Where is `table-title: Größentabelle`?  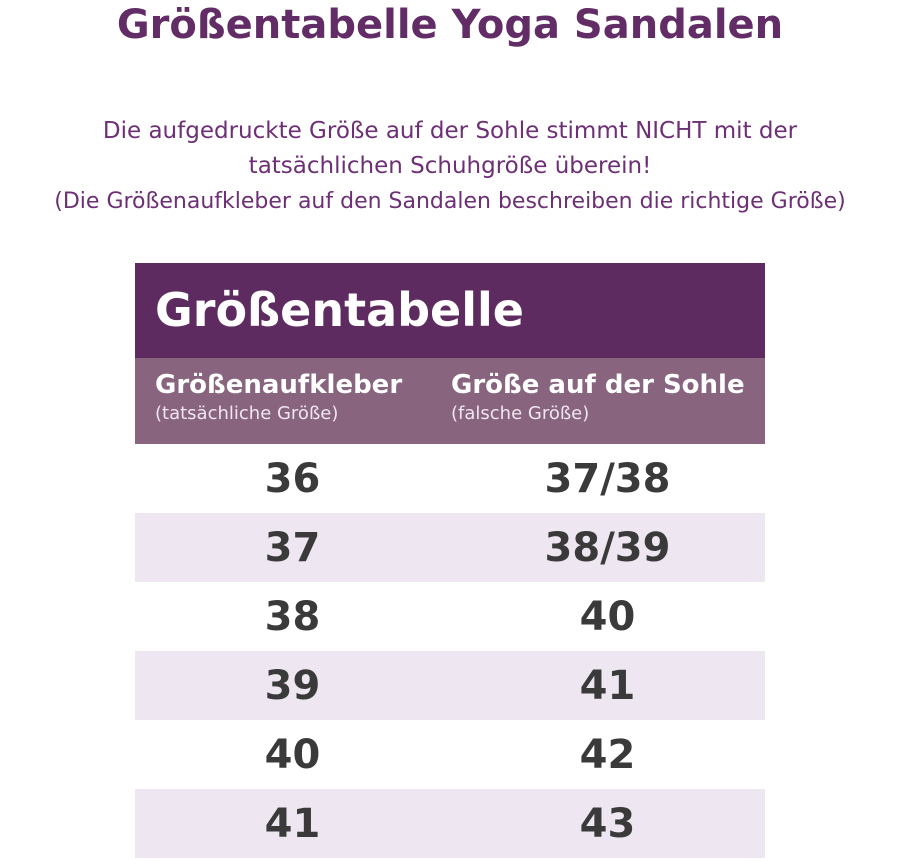 table-title: Größentabelle is located at coordinates (450, 310).